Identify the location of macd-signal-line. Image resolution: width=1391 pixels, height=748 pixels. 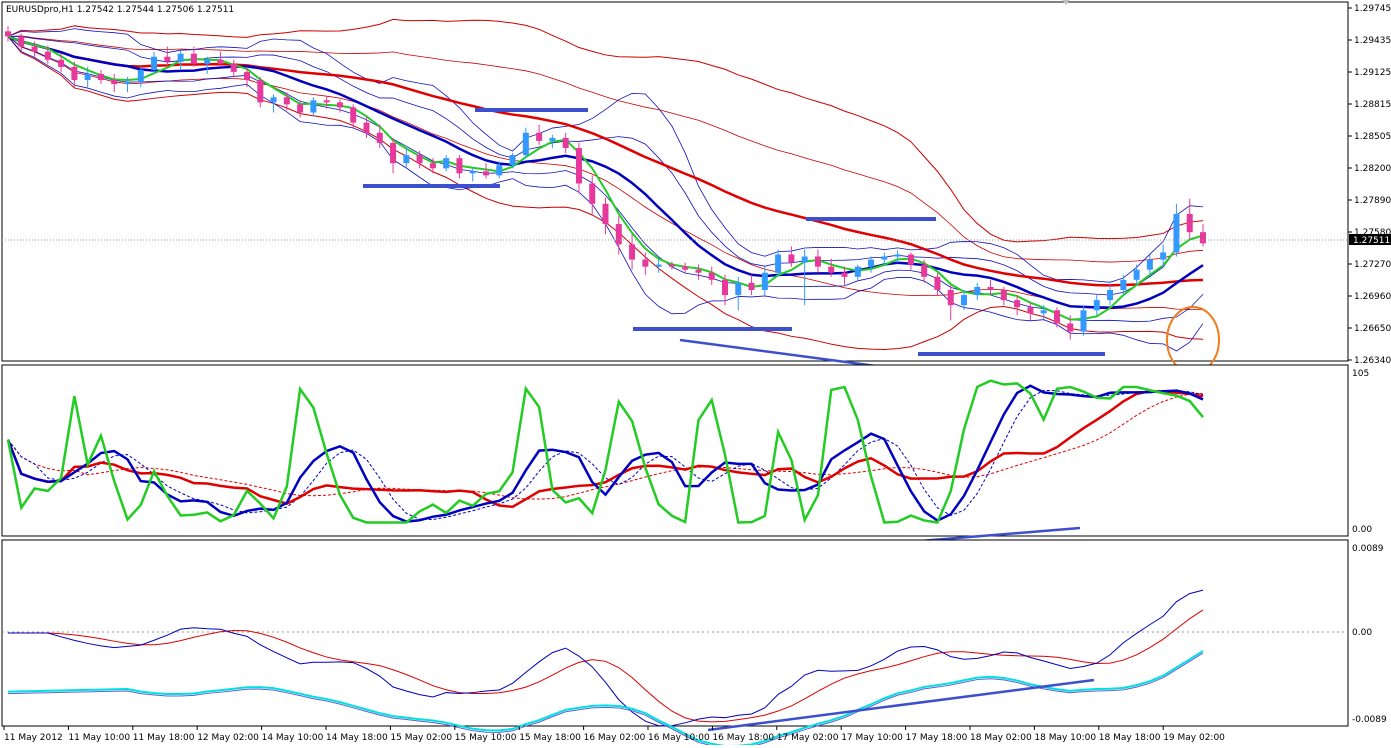
(606, 666).